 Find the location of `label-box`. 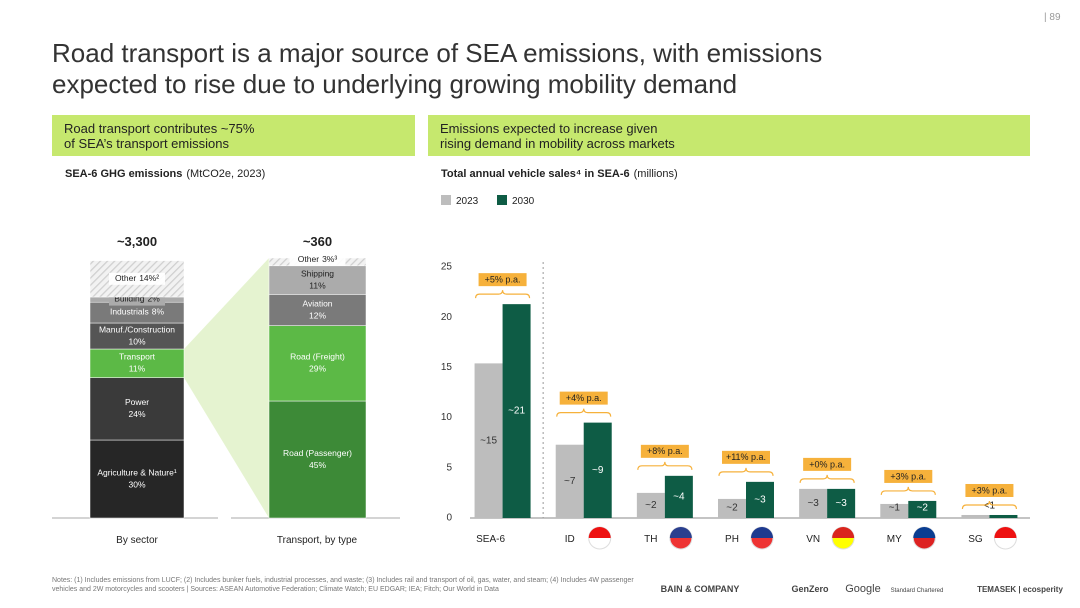

label-box is located at coordinates (137, 278).